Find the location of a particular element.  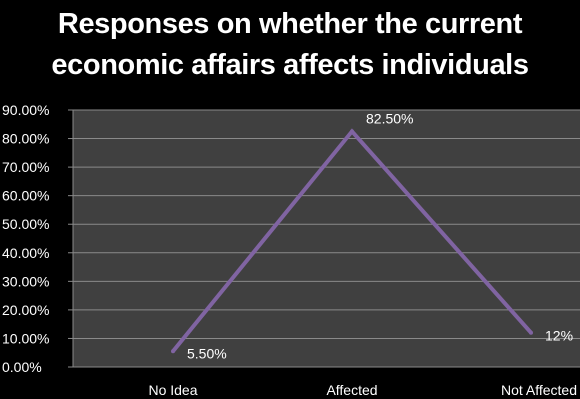

x-tick-label: No Idea is located at coordinates (172, 390).